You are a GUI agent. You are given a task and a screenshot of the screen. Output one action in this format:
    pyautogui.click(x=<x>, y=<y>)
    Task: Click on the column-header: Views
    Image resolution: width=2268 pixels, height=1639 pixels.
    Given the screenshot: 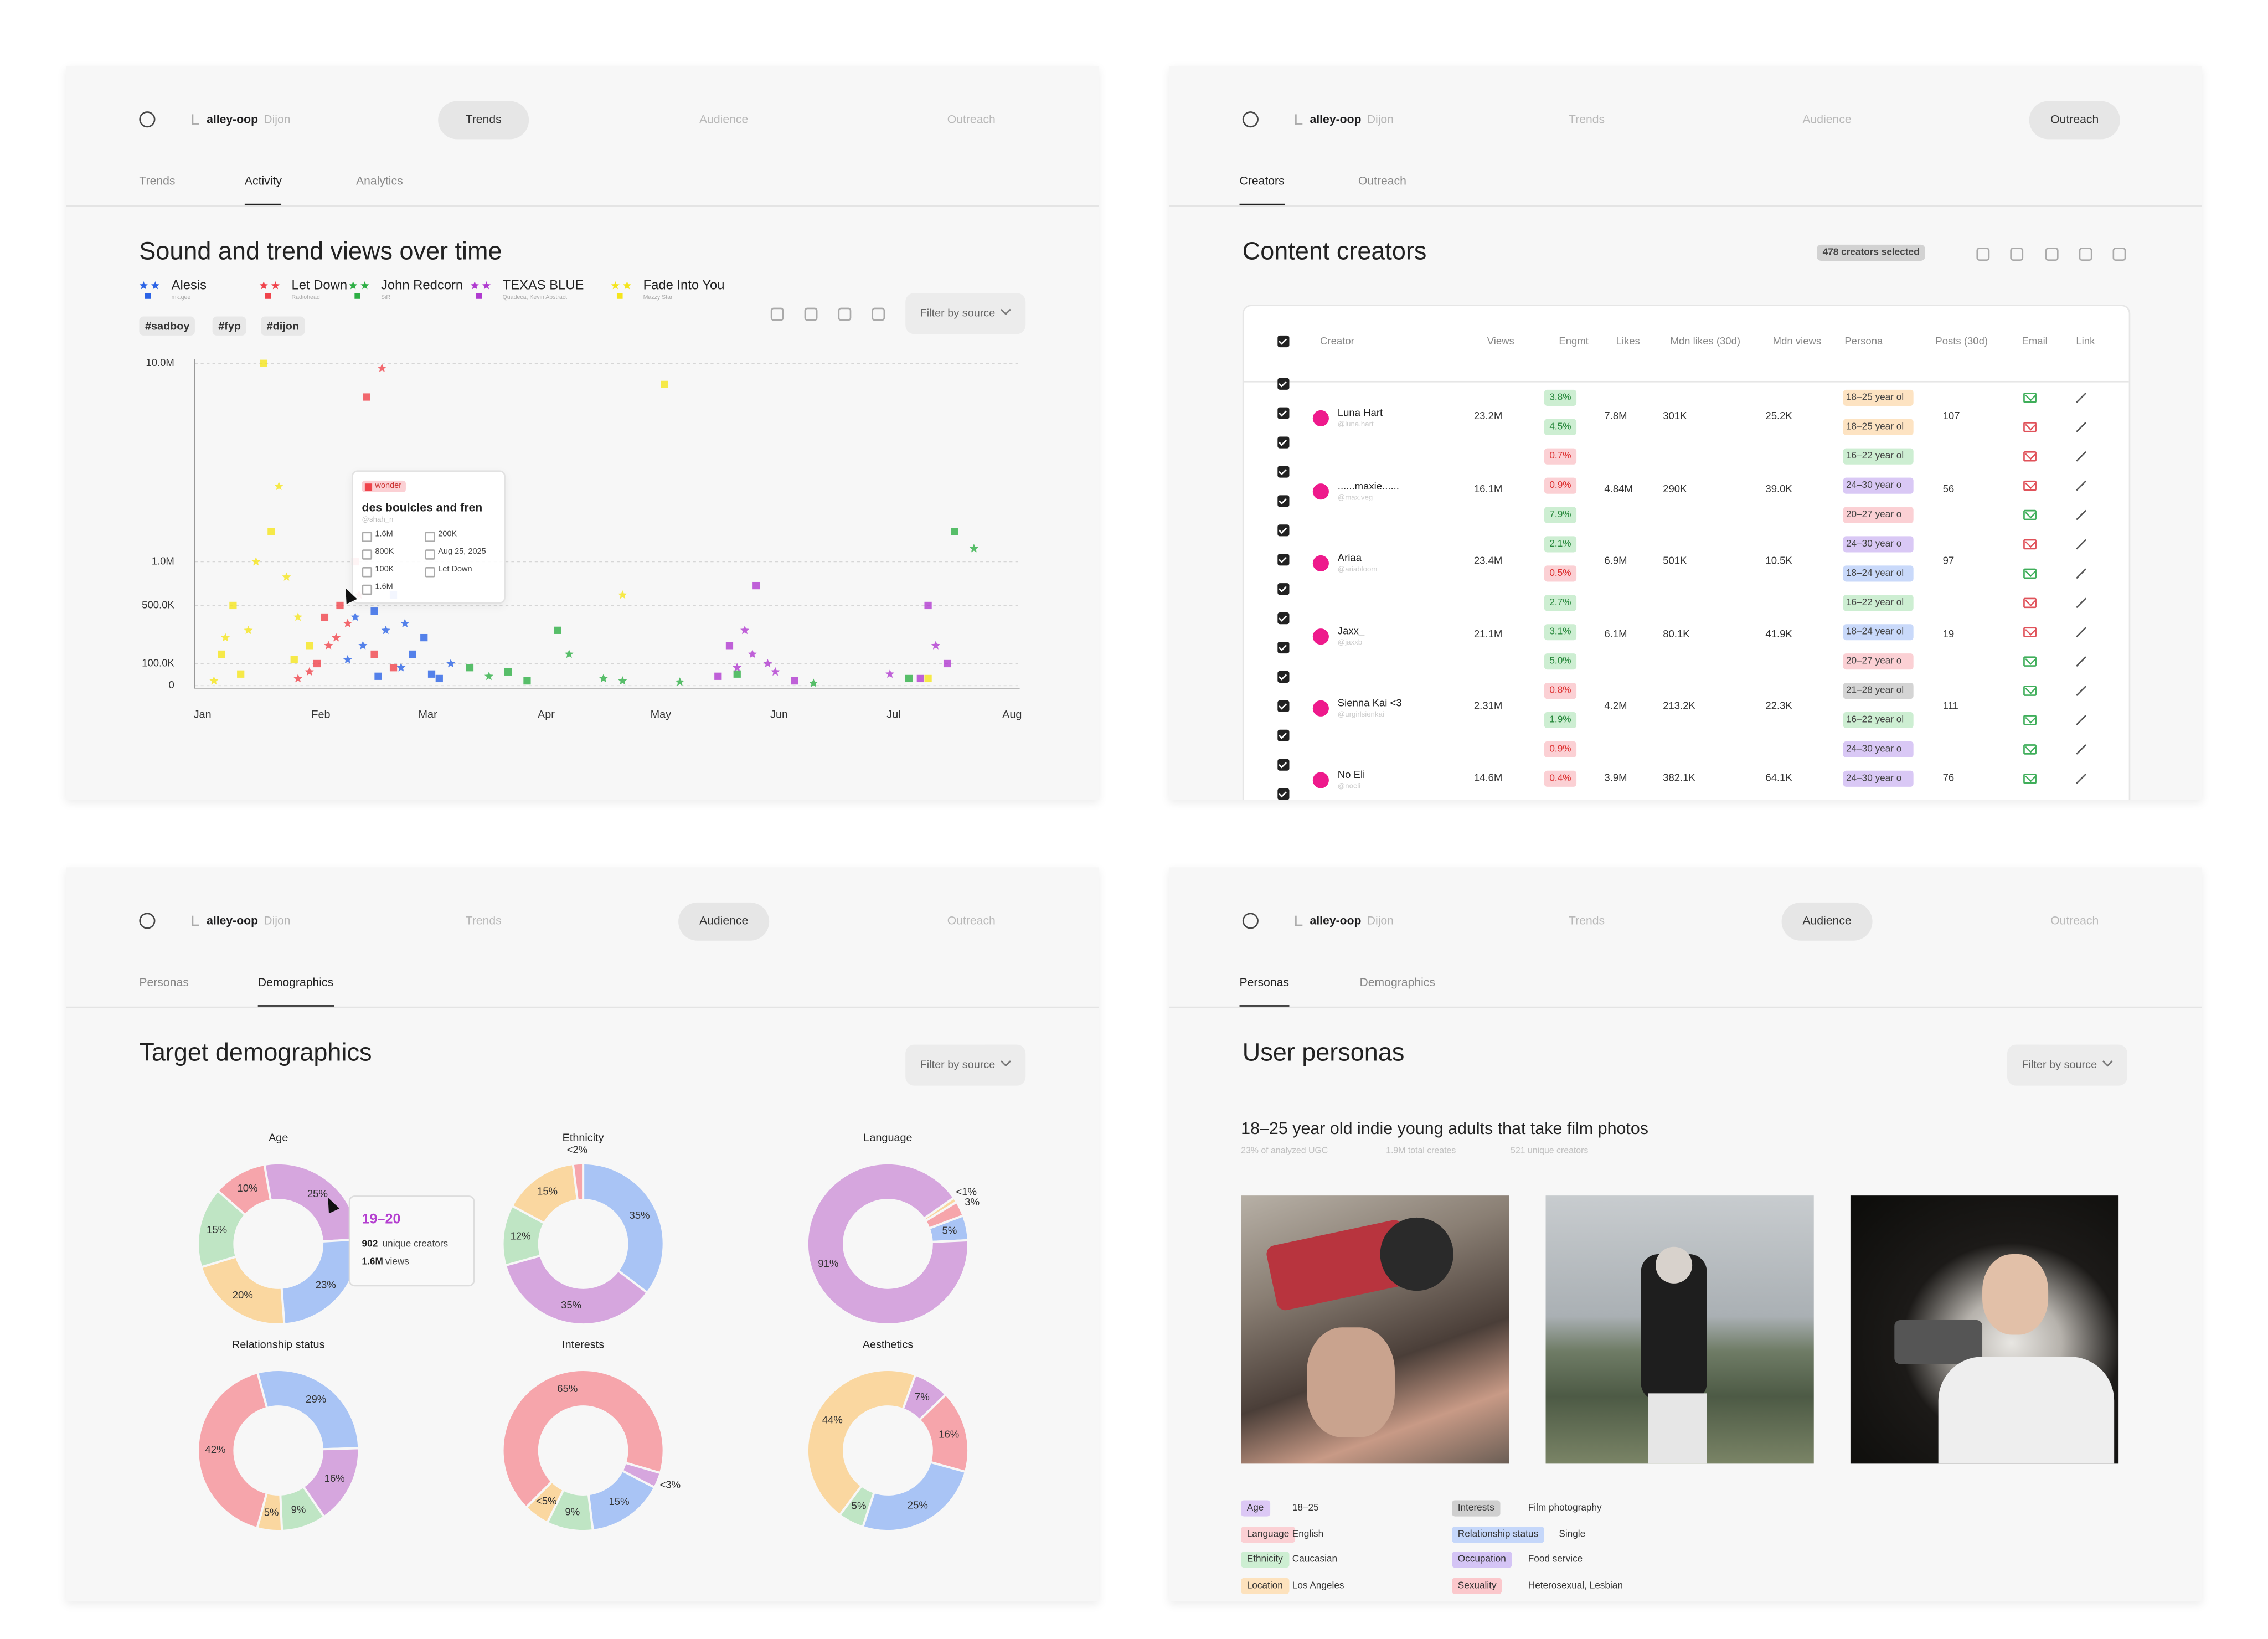 What is the action you would take?
    pyautogui.click(x=1500, y=342)
    